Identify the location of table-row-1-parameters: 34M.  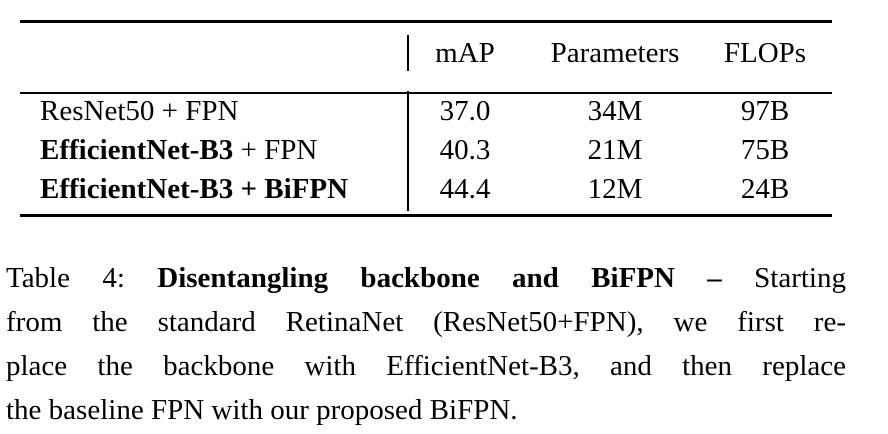
(615, 111).